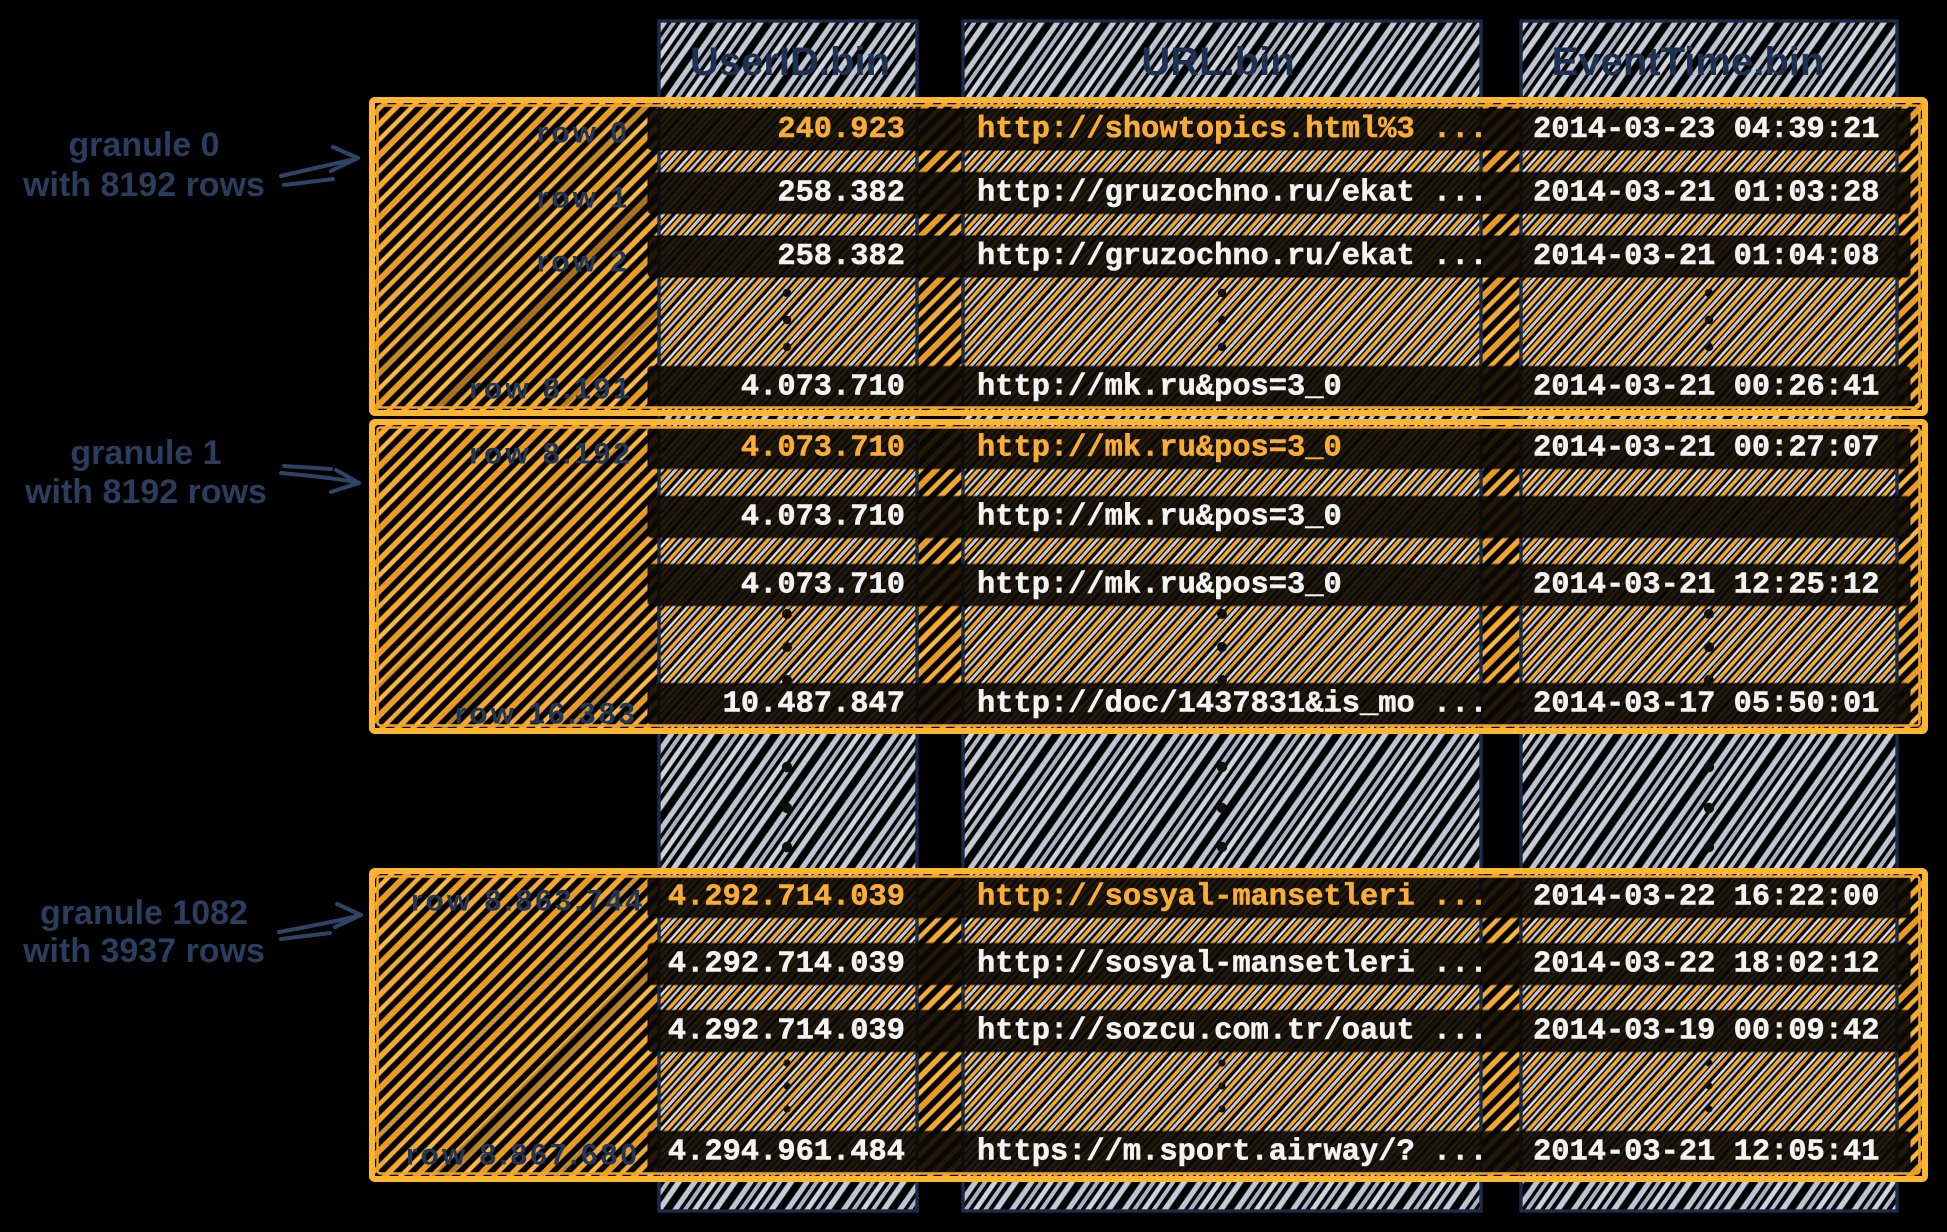  Describe the element at coordinates (583, 133) in the screenshot. I see `svg-text: row 0` at that location.